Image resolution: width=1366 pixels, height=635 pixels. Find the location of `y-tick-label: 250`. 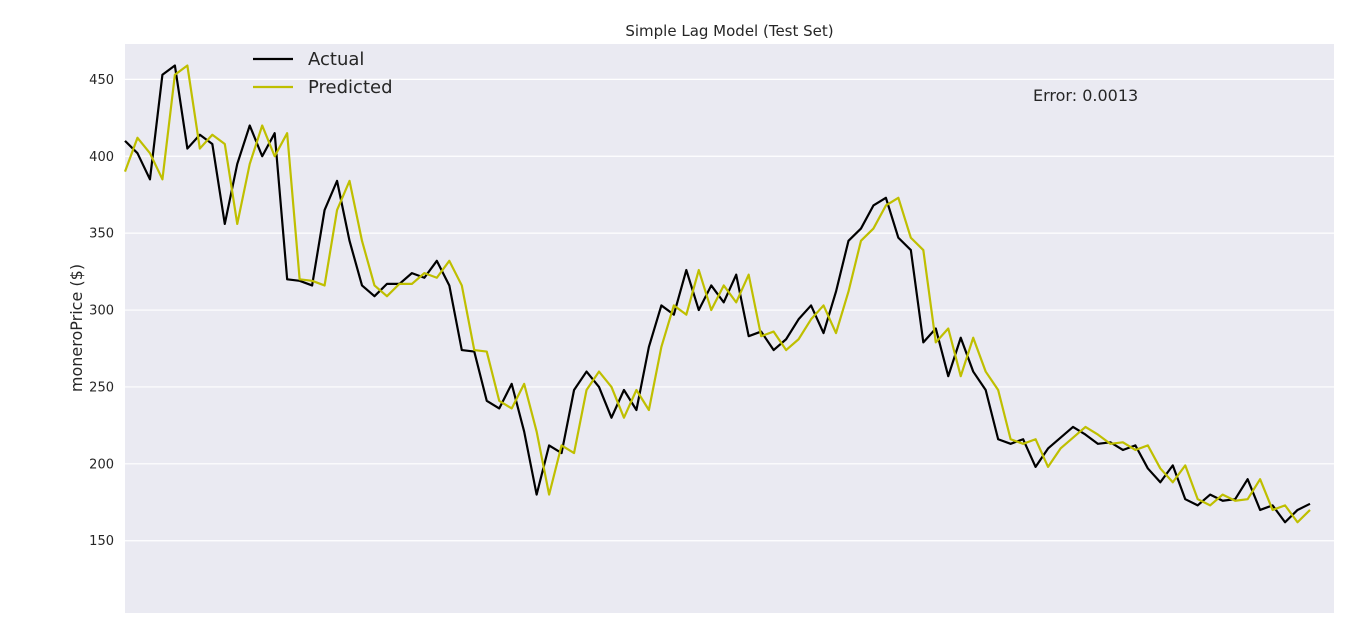

y-tick-label: 250 is located at coordinates (101, 387).